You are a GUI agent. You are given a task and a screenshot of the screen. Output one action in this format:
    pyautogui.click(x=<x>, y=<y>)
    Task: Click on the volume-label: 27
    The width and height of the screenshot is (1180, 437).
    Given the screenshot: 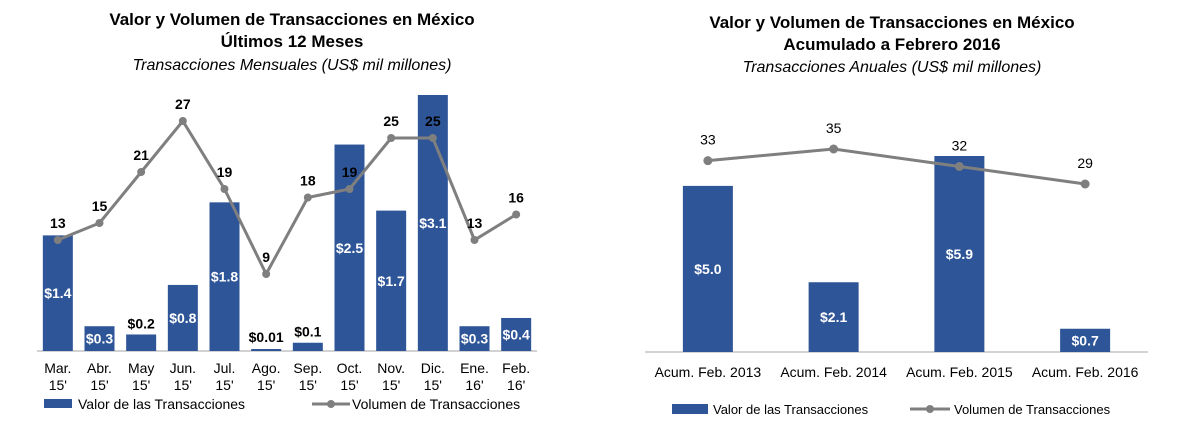 What is the action you would take?
    pyautogui.click(x=183, y=104)
    